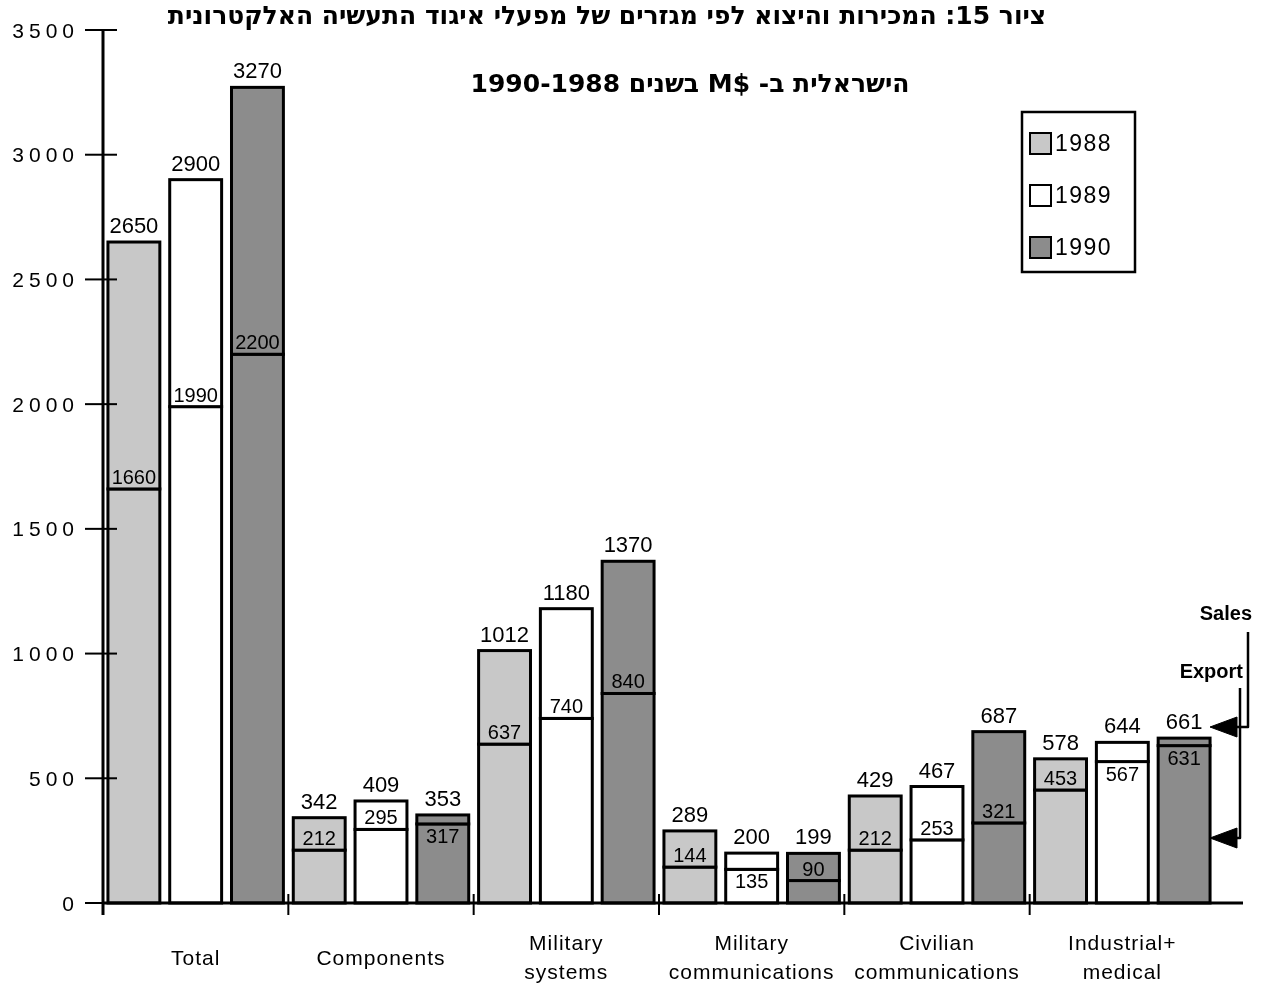  I want to click on data-label: 840, so click(628, 681).